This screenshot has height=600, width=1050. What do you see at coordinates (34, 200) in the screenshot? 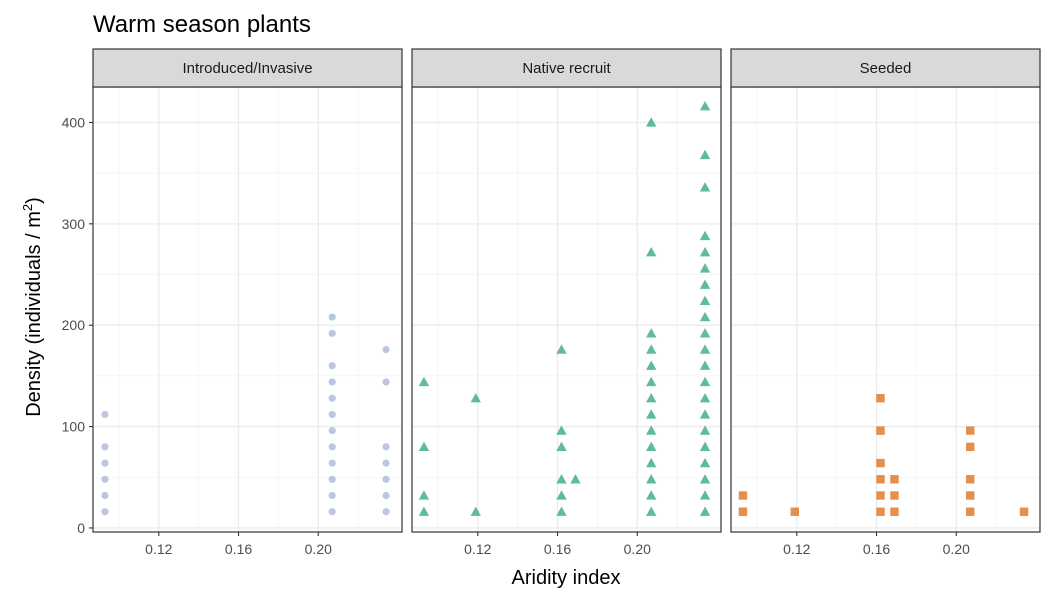
I see `y-axis-title-suffix: )` at bounding box center [34, 200].